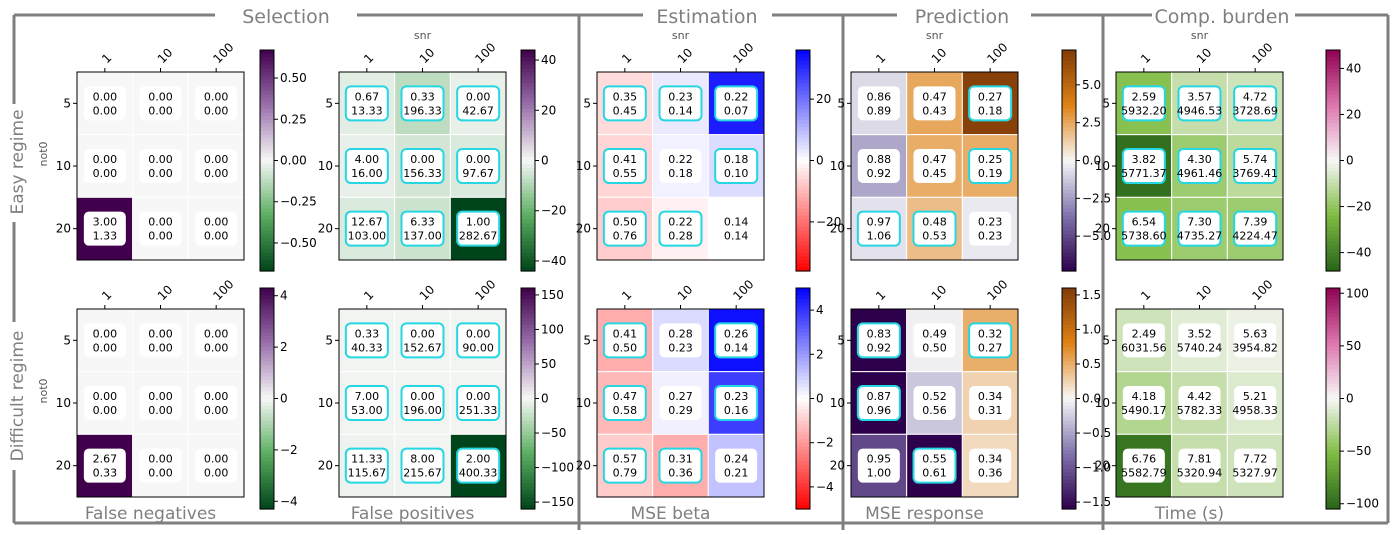 This screenshot has width=1400, height=535. I want to click on colorbar-tick-label: −0.5, so click(1096, 433).